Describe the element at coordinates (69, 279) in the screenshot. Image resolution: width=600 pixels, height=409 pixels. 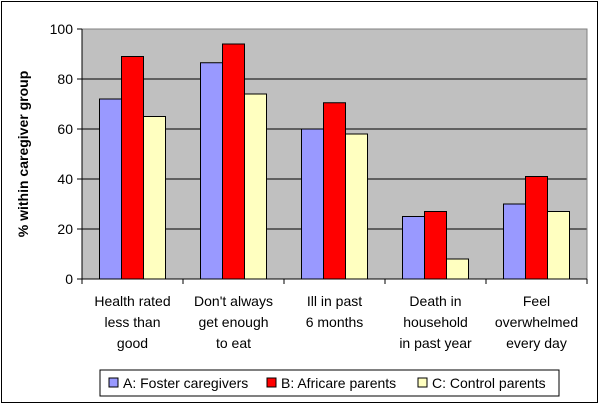
I see `y-tick-label: 0` at that location.